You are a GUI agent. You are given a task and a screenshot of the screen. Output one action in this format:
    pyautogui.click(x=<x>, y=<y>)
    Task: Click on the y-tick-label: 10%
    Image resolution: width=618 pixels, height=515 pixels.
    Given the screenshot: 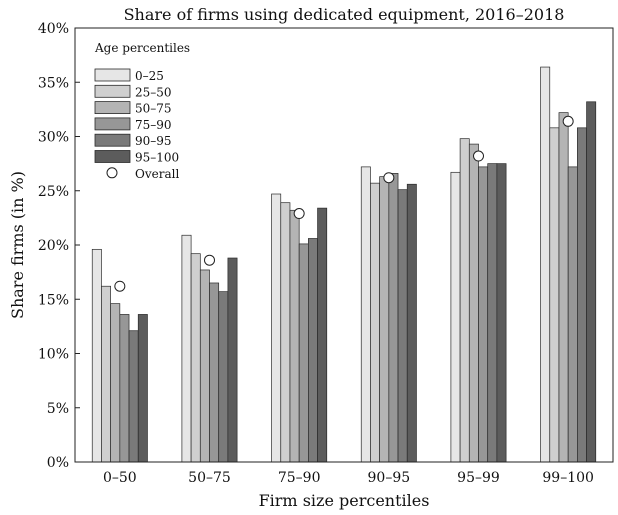 What is the action you would take?
    pyautogui.click(x=53, y=355)
    